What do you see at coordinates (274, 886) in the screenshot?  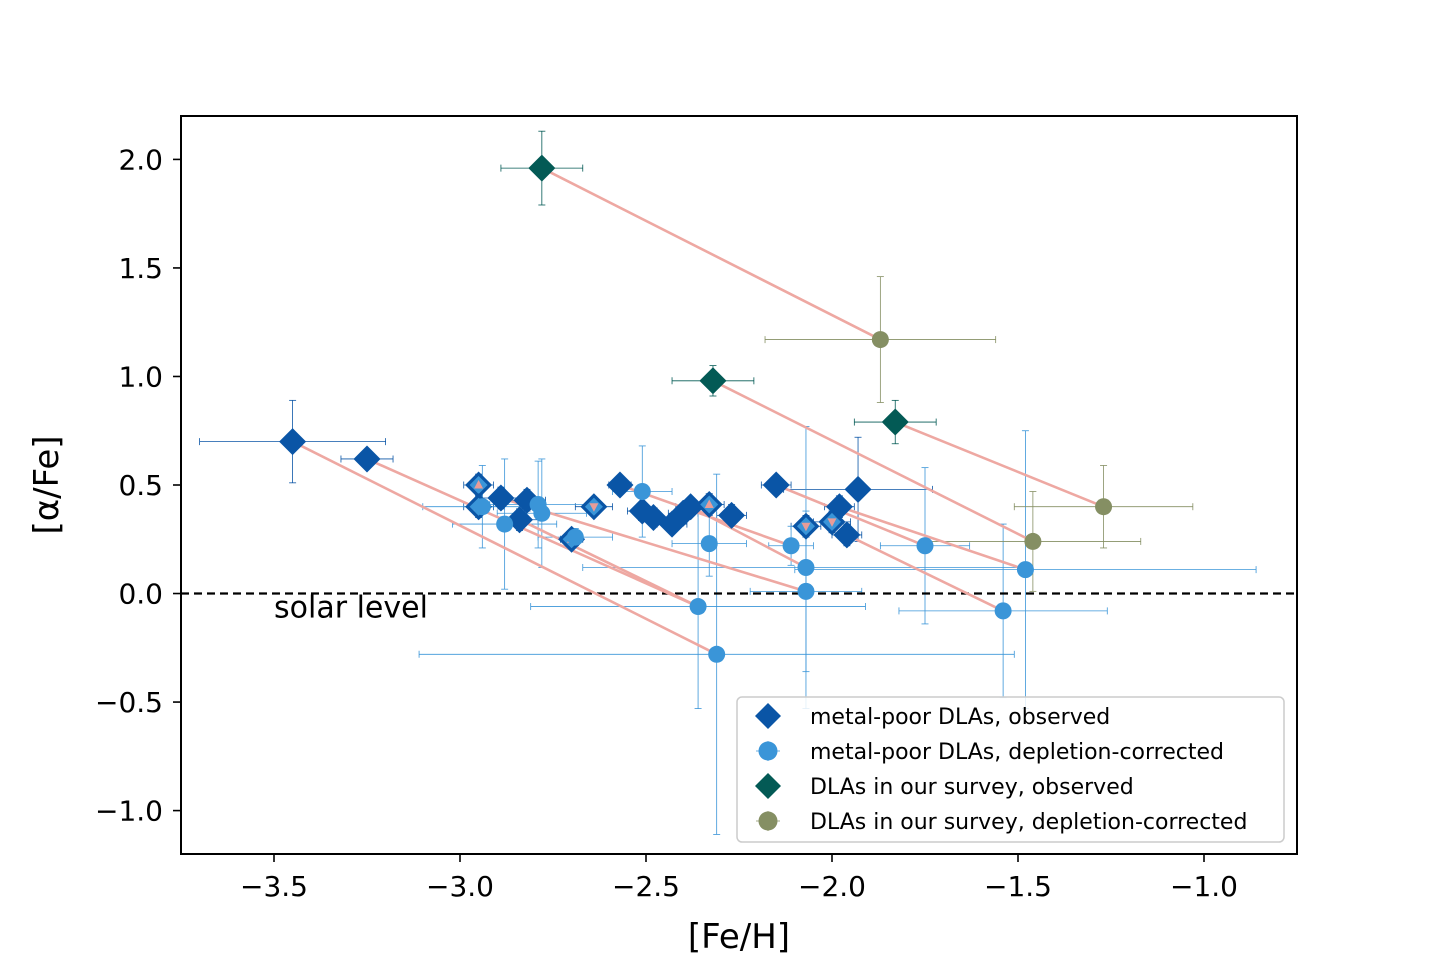 I see `x-tick-label: −3.5` at bounding box center [274, 886].